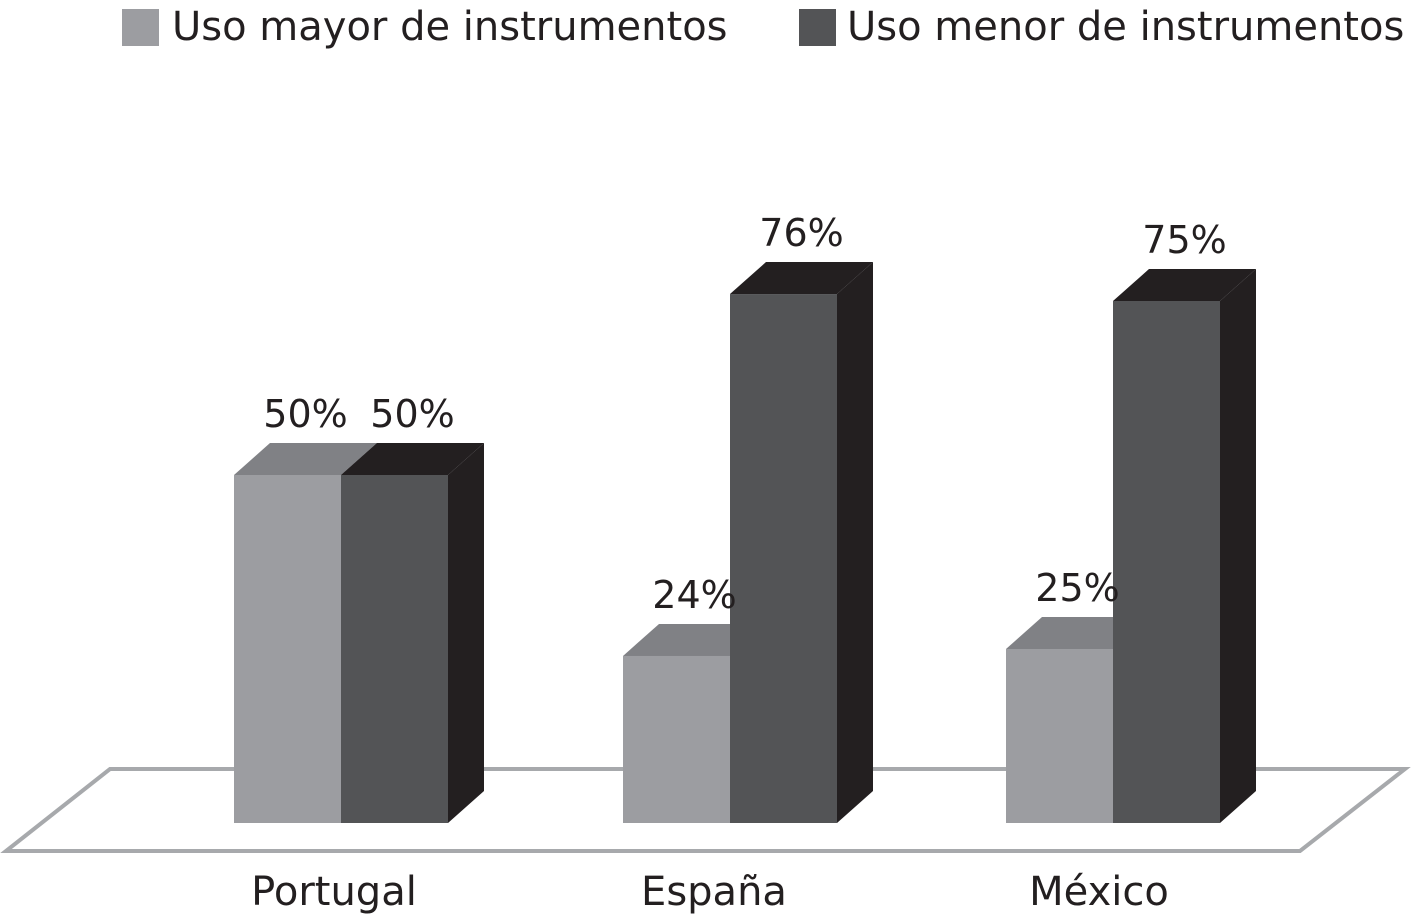 The image size is (1417, 922). What do you see at coordinates (1125, 27) in the screenshot?
I see `legend-label: Uso menor de instrumentos` at bounding box center [1125, 27].